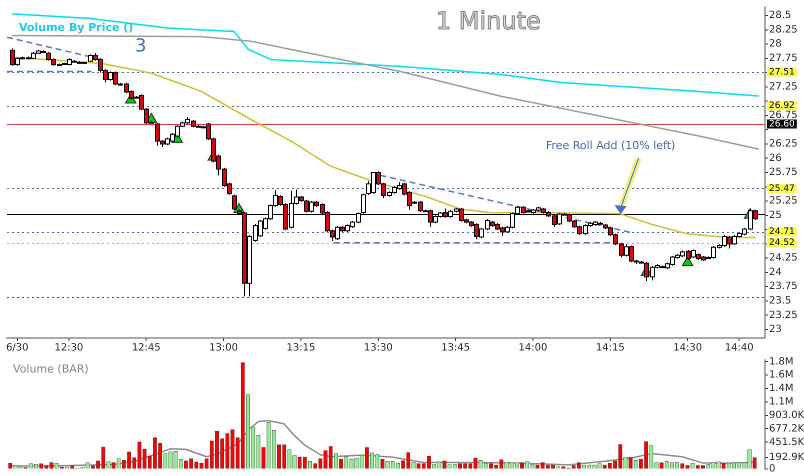  What do you see at coordinates (783, 86) in the screenshot?
I see `y-tick-label: 27.25` at bounding box center [783, 86].